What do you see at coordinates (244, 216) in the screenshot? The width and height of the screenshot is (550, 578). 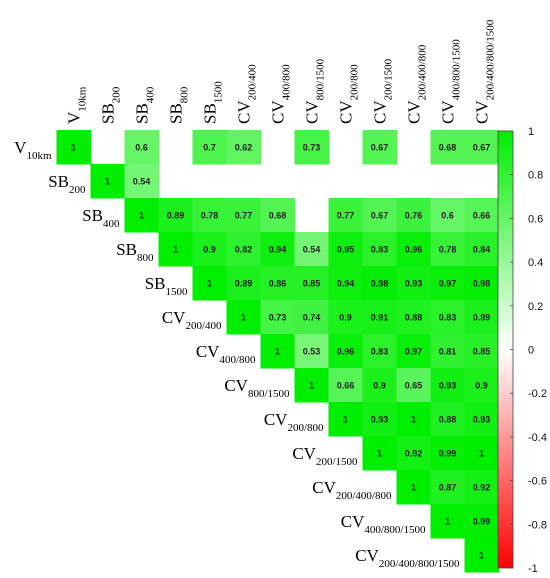 I see `cell-value-label: 0.77` at bounding box center [244, 216].